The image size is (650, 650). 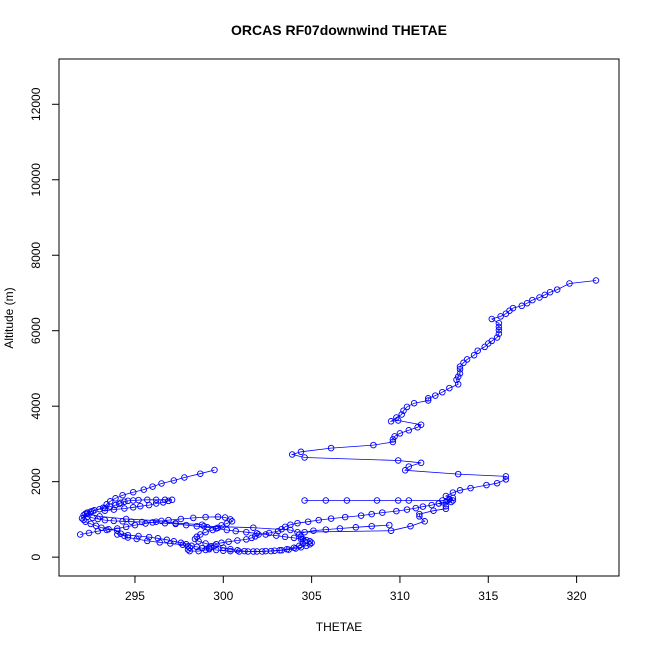 I want to click on x-tick-label: 300, so click(x=223, y=596).